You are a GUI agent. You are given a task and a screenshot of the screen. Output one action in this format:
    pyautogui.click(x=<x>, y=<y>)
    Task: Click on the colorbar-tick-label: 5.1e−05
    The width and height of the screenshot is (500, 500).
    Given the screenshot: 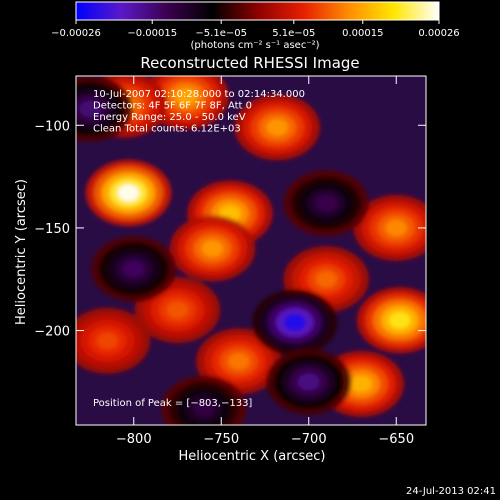 What is the action you would take?
    pyautogui.click(x=293, y=33)
    